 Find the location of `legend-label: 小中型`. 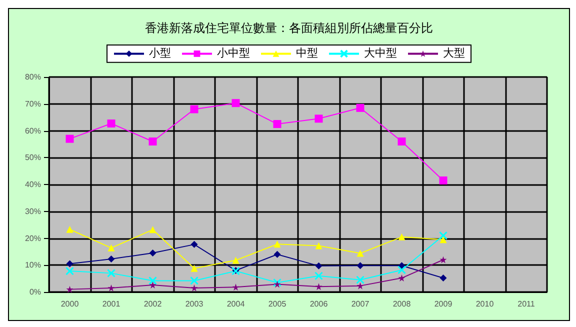

legend-label: 小中型 is located at coordinates (233, 53).